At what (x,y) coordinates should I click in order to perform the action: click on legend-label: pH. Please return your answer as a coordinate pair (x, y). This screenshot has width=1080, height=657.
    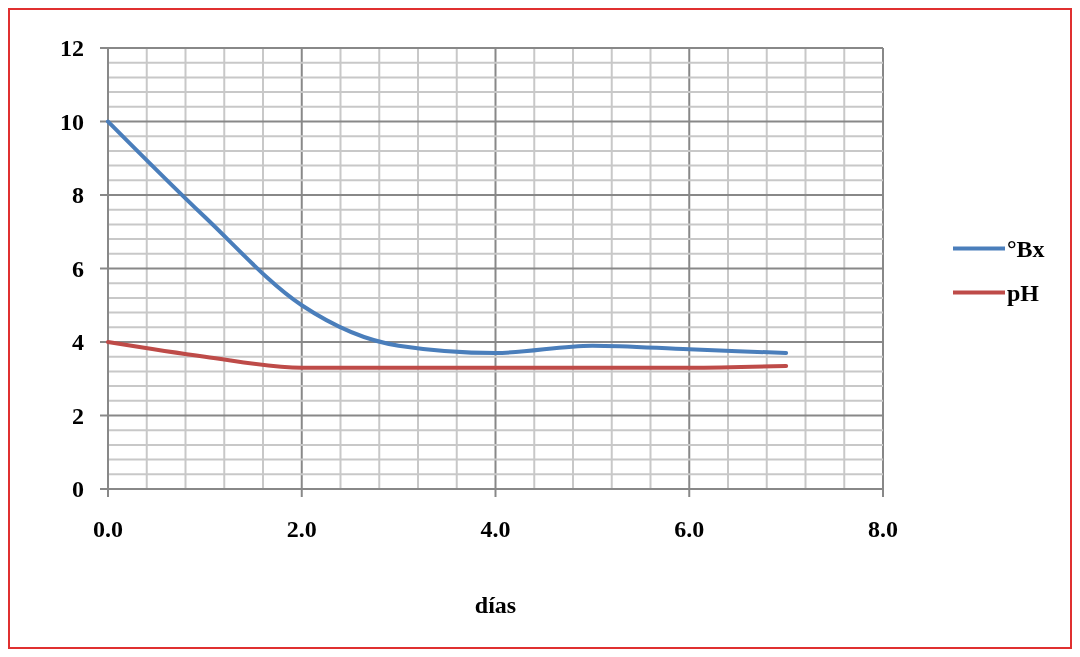
    Looking at the image, I should click on (1023, 292).